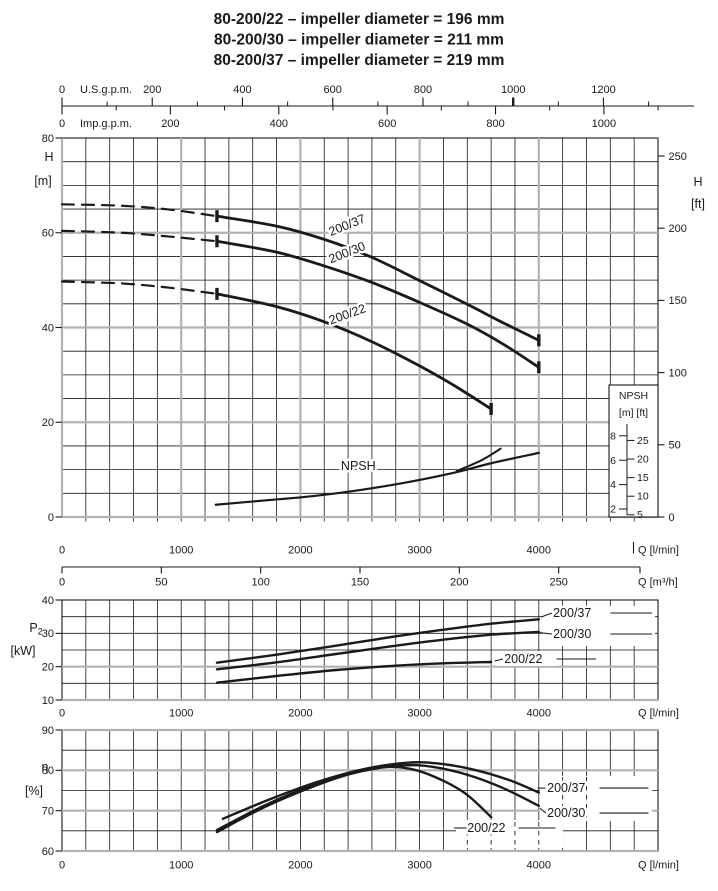 This screenshot has height=891, width=718. What do you see at coordinates (678, 373) in the screenshot?
I see `ft-tick-label: 100` at bounding box center [678, 373].